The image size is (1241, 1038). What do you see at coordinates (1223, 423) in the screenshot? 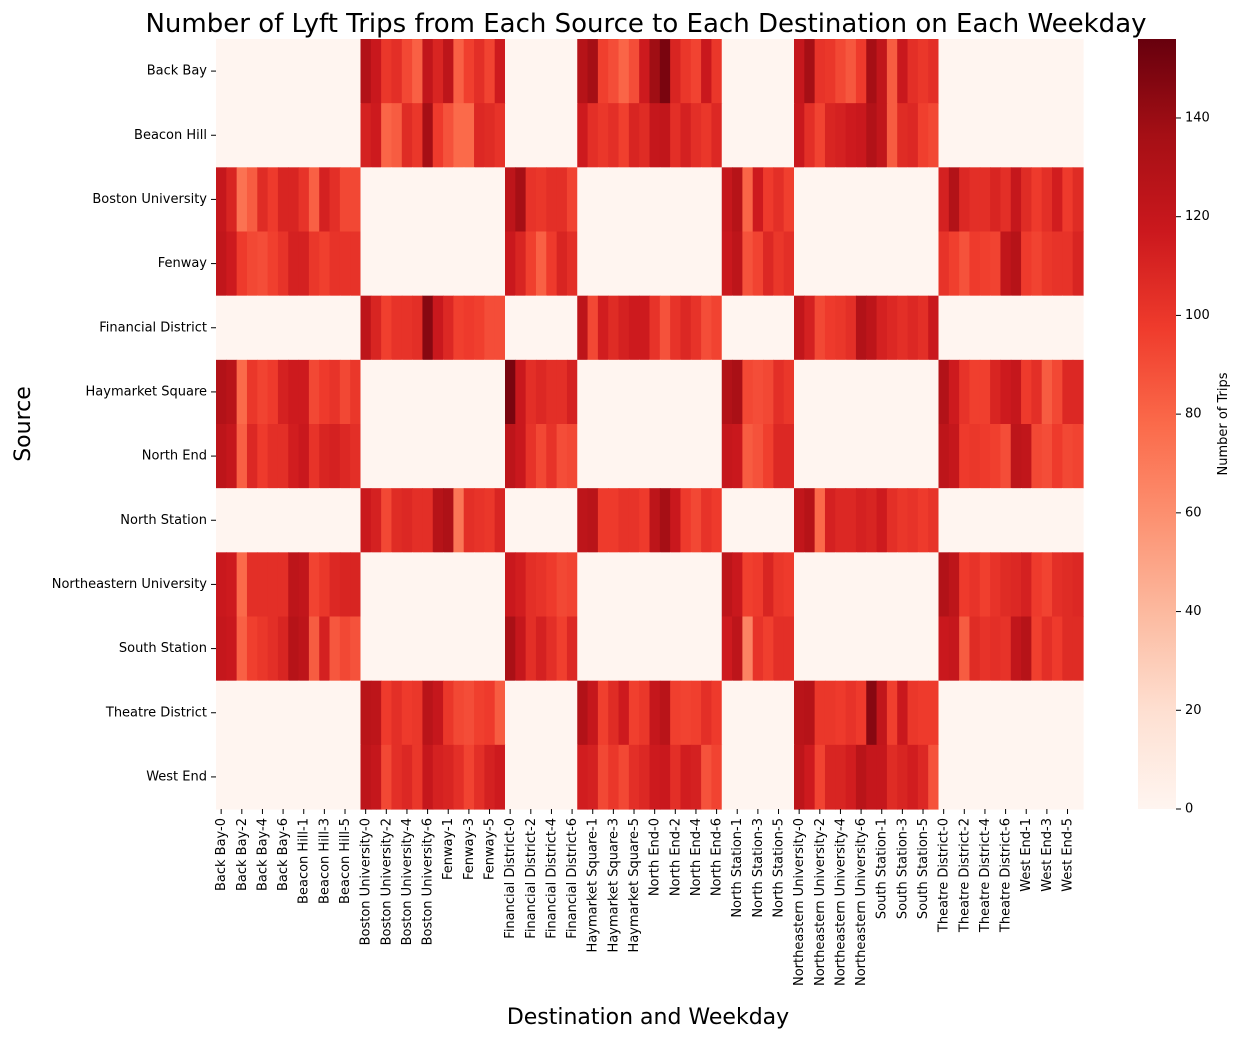
I see `colorbar-title: Number of Trips` at bounding box center [1223, 423].